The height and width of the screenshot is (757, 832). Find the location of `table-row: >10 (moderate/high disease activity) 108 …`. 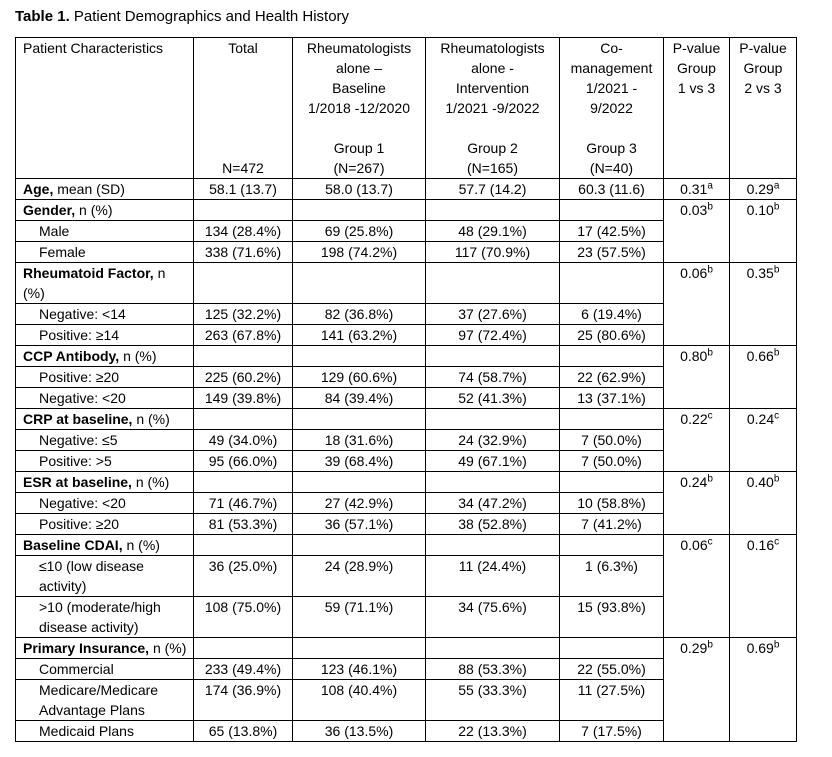

table-row: >10 (moderate/high disease activity) 108 … is located at coordinates (406, 617).